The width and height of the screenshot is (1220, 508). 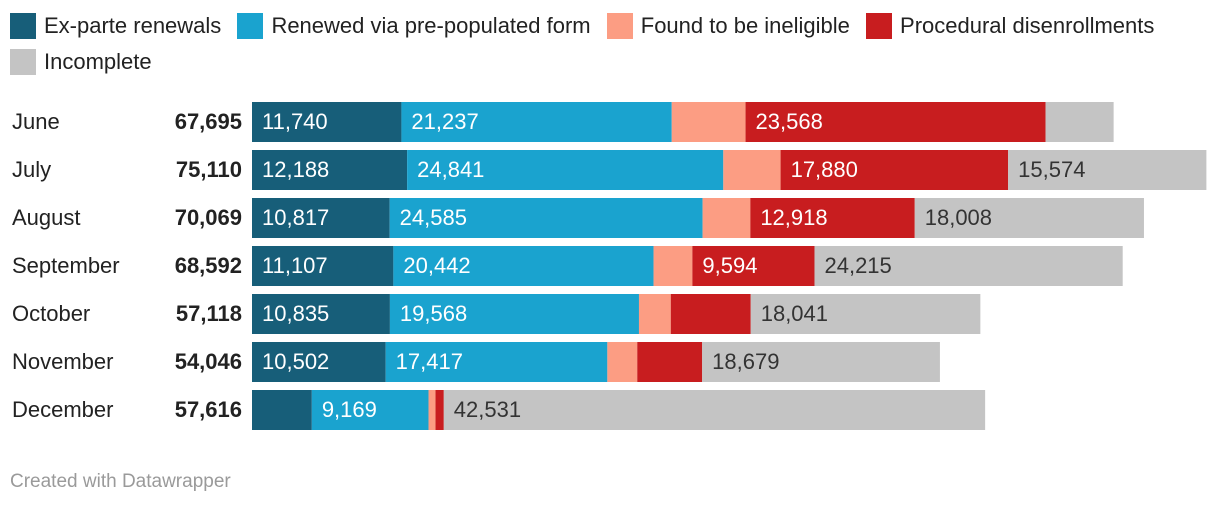 What do you see at coordinates (654, 314) in the screenshot?
I see `bar-segment-ineligible-october` at bounding box center [654, 314].